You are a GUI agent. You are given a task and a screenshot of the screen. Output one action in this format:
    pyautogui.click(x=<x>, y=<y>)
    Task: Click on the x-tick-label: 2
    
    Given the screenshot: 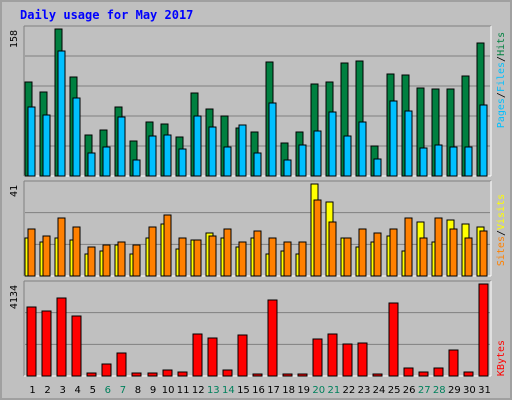 What is the action you would take?
    pyautogui.click(x=47, y=390)
    